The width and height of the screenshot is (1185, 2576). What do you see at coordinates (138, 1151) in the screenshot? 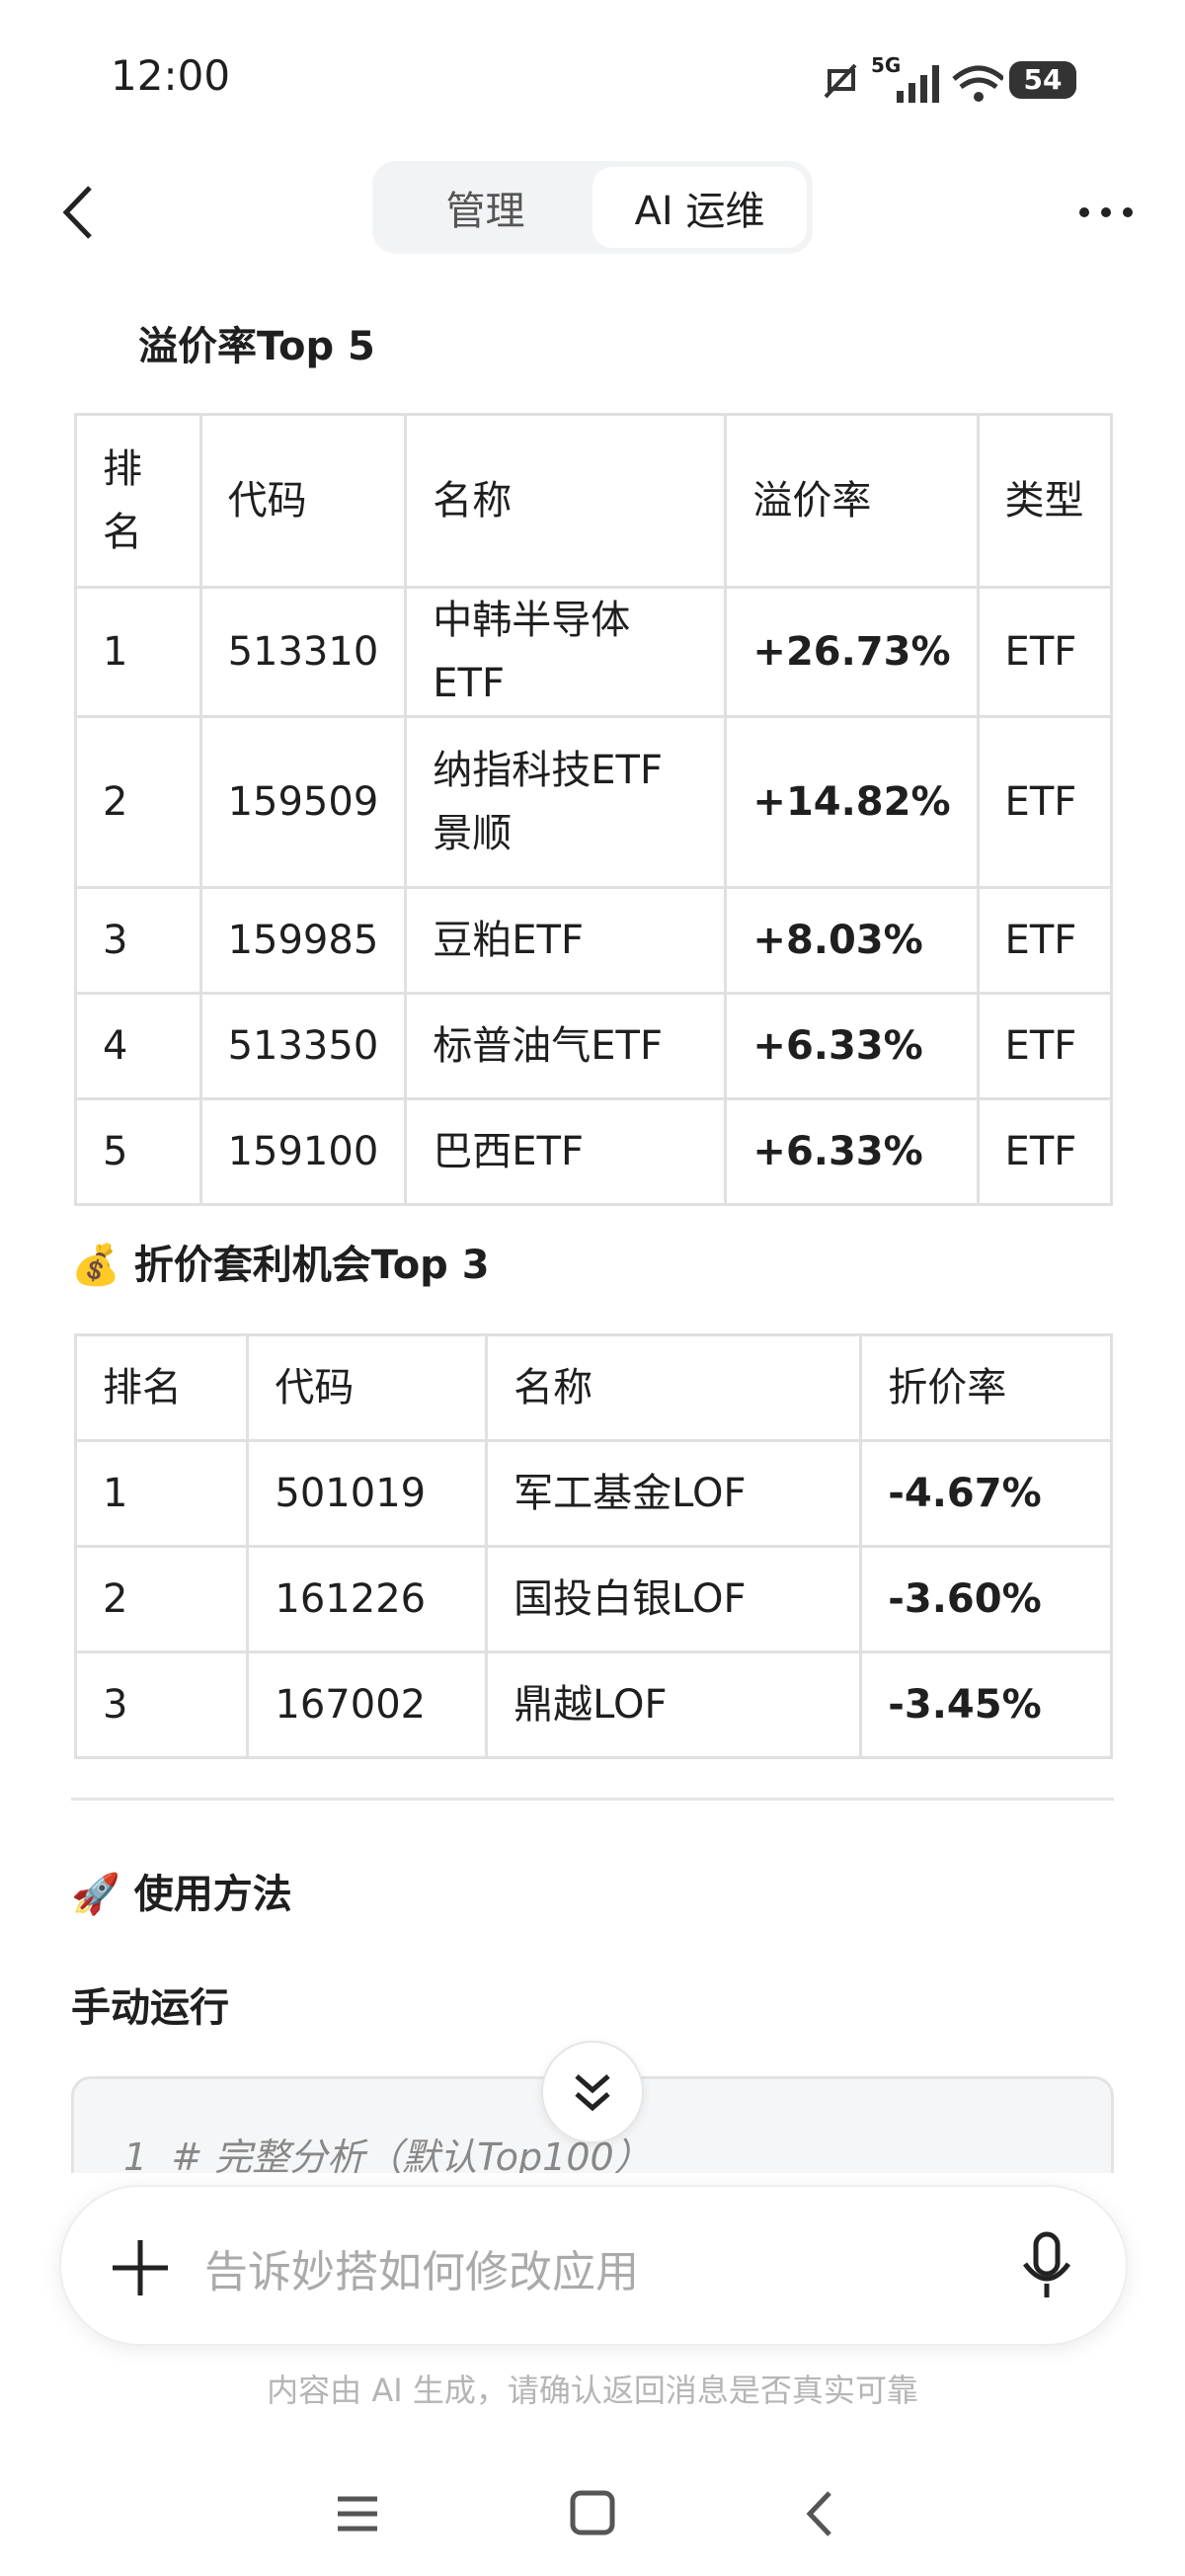
I see `cell: 5` at bounding box center [138, 1151].